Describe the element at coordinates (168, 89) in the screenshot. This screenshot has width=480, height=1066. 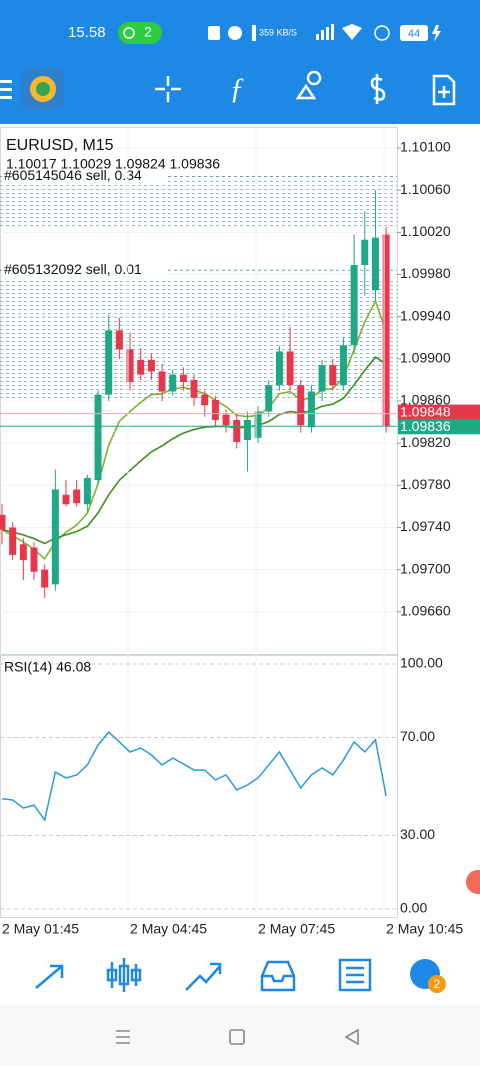
I see `crosshair-button` at that location.